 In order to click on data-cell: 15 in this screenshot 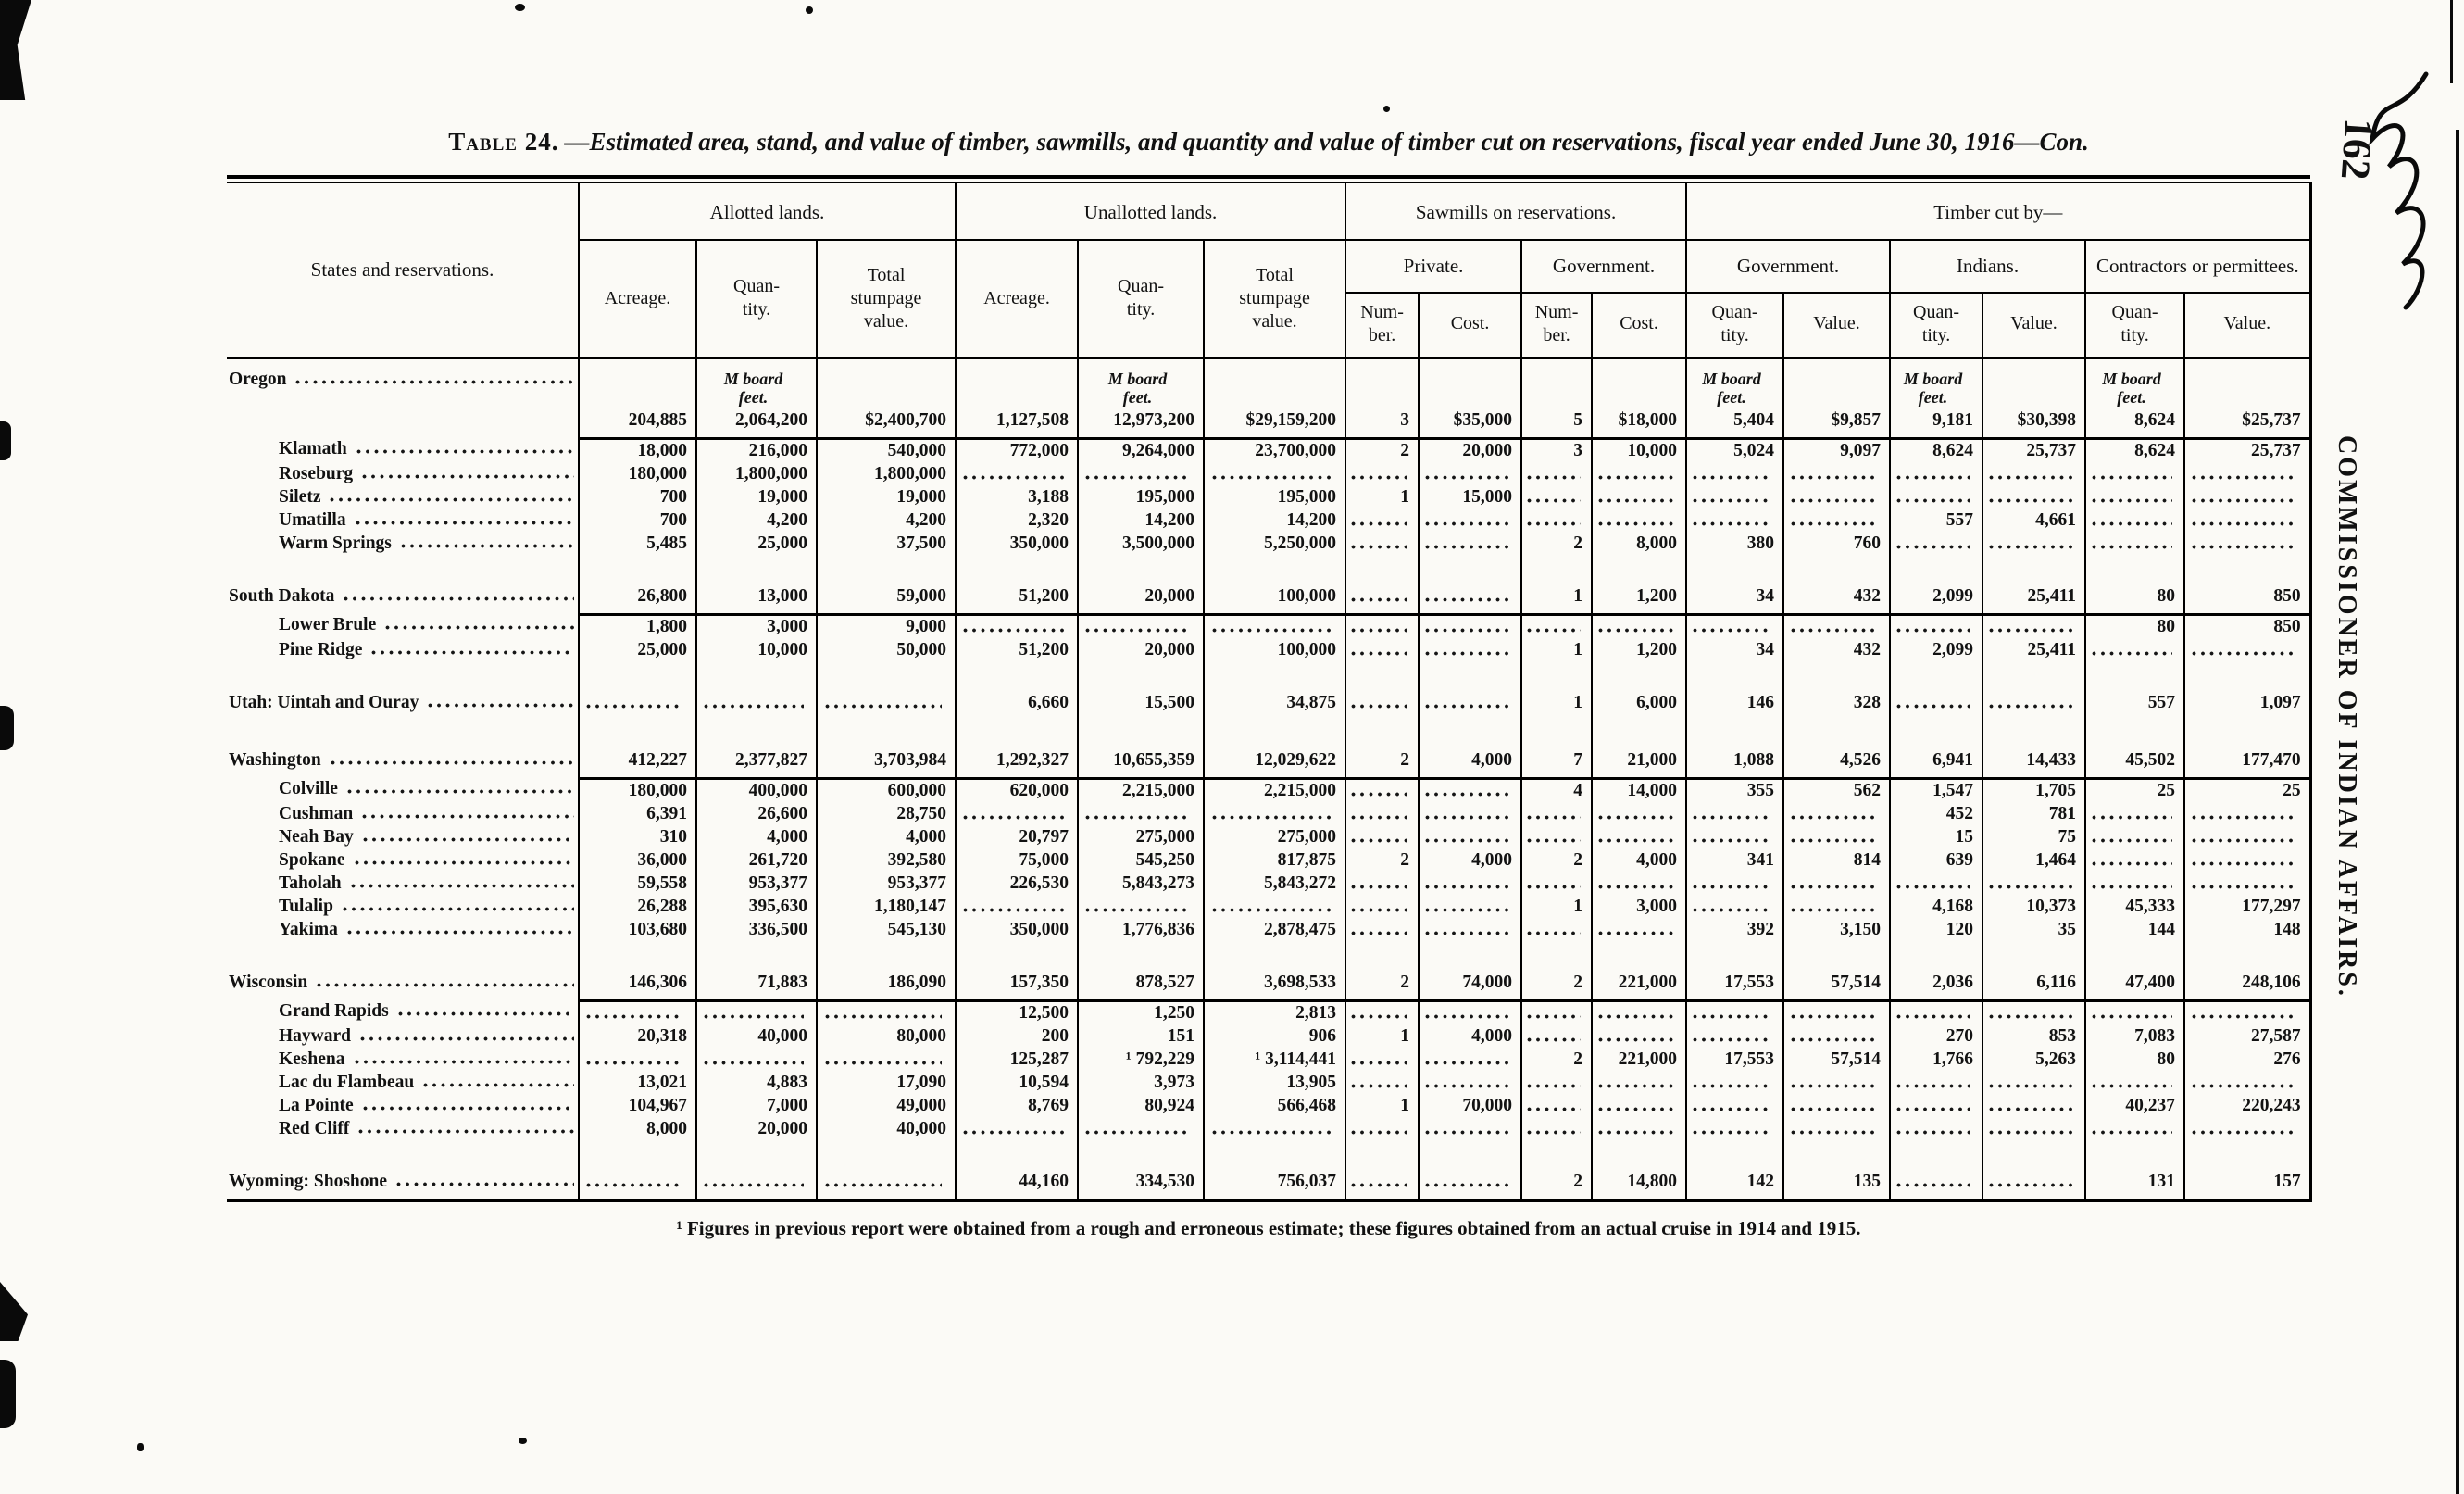, I will do `click(1936, 837)`.